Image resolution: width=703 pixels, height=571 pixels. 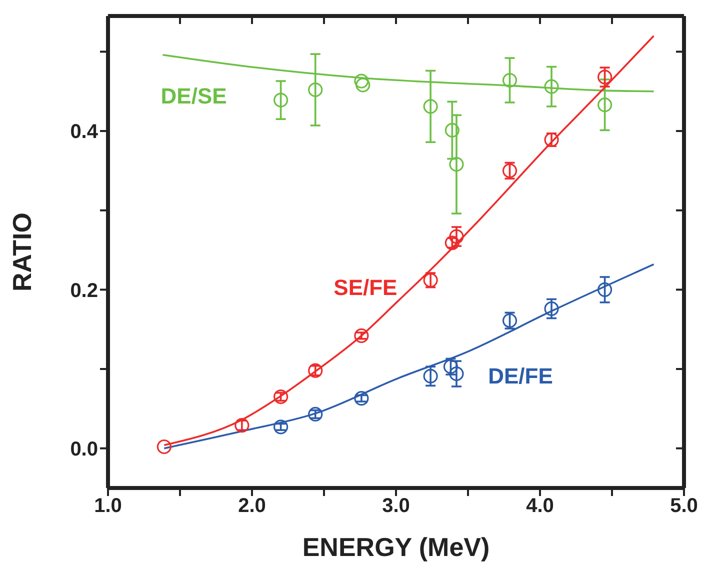 What do you see at coordinates (252, 506) in the screenshot?
I see `x-tick-label: 2.0` at bounding box center [252, 506].